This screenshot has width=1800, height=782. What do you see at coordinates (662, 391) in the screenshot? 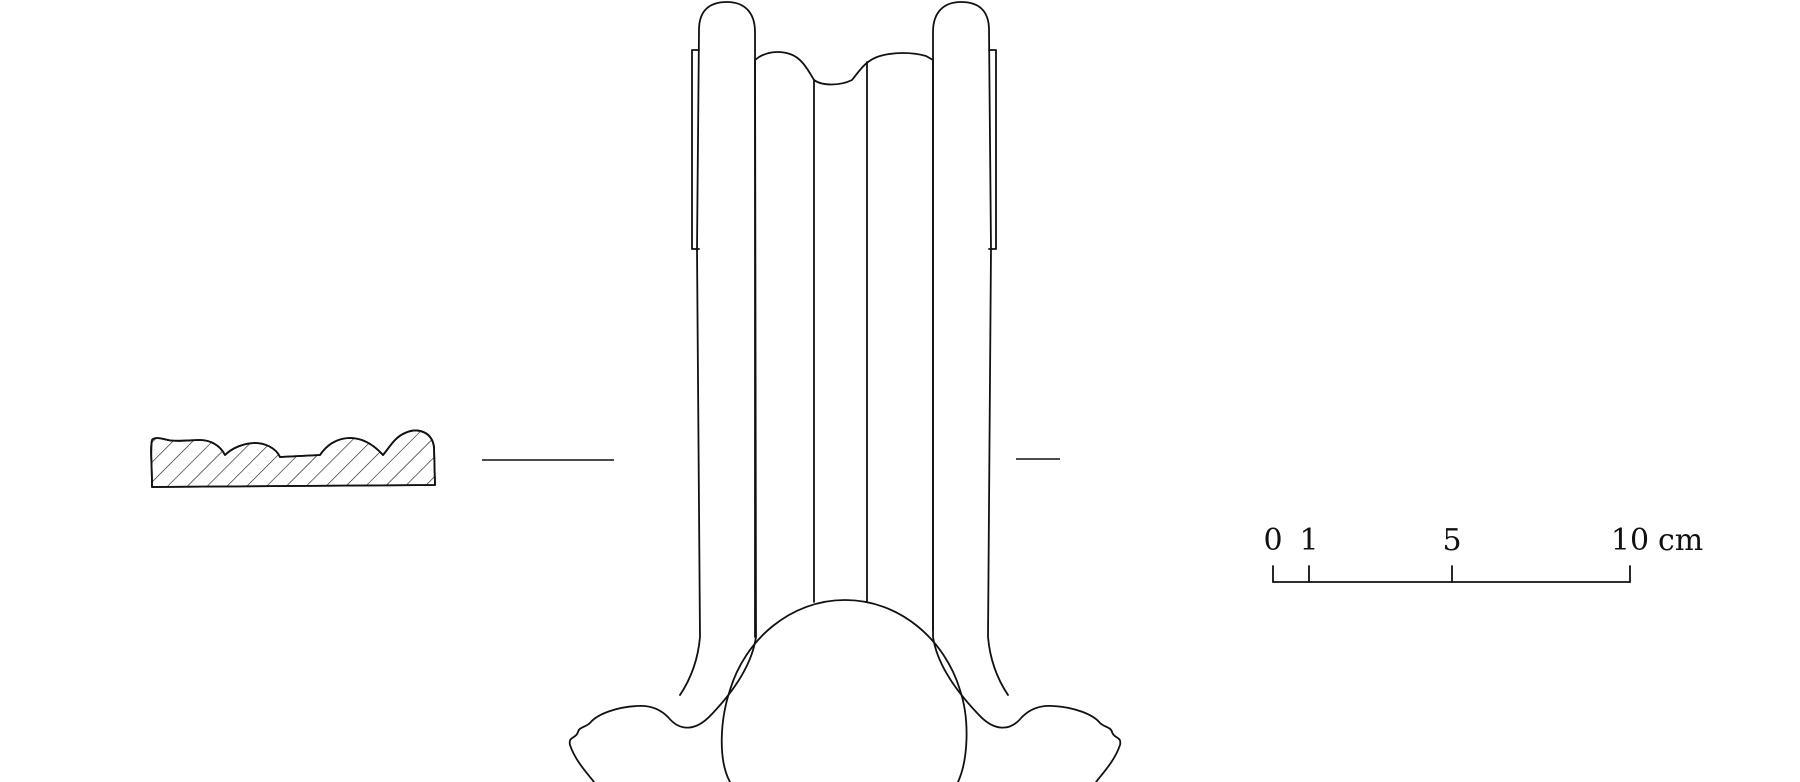
I see `left-rail-outline` at bounding box center [662, 391].